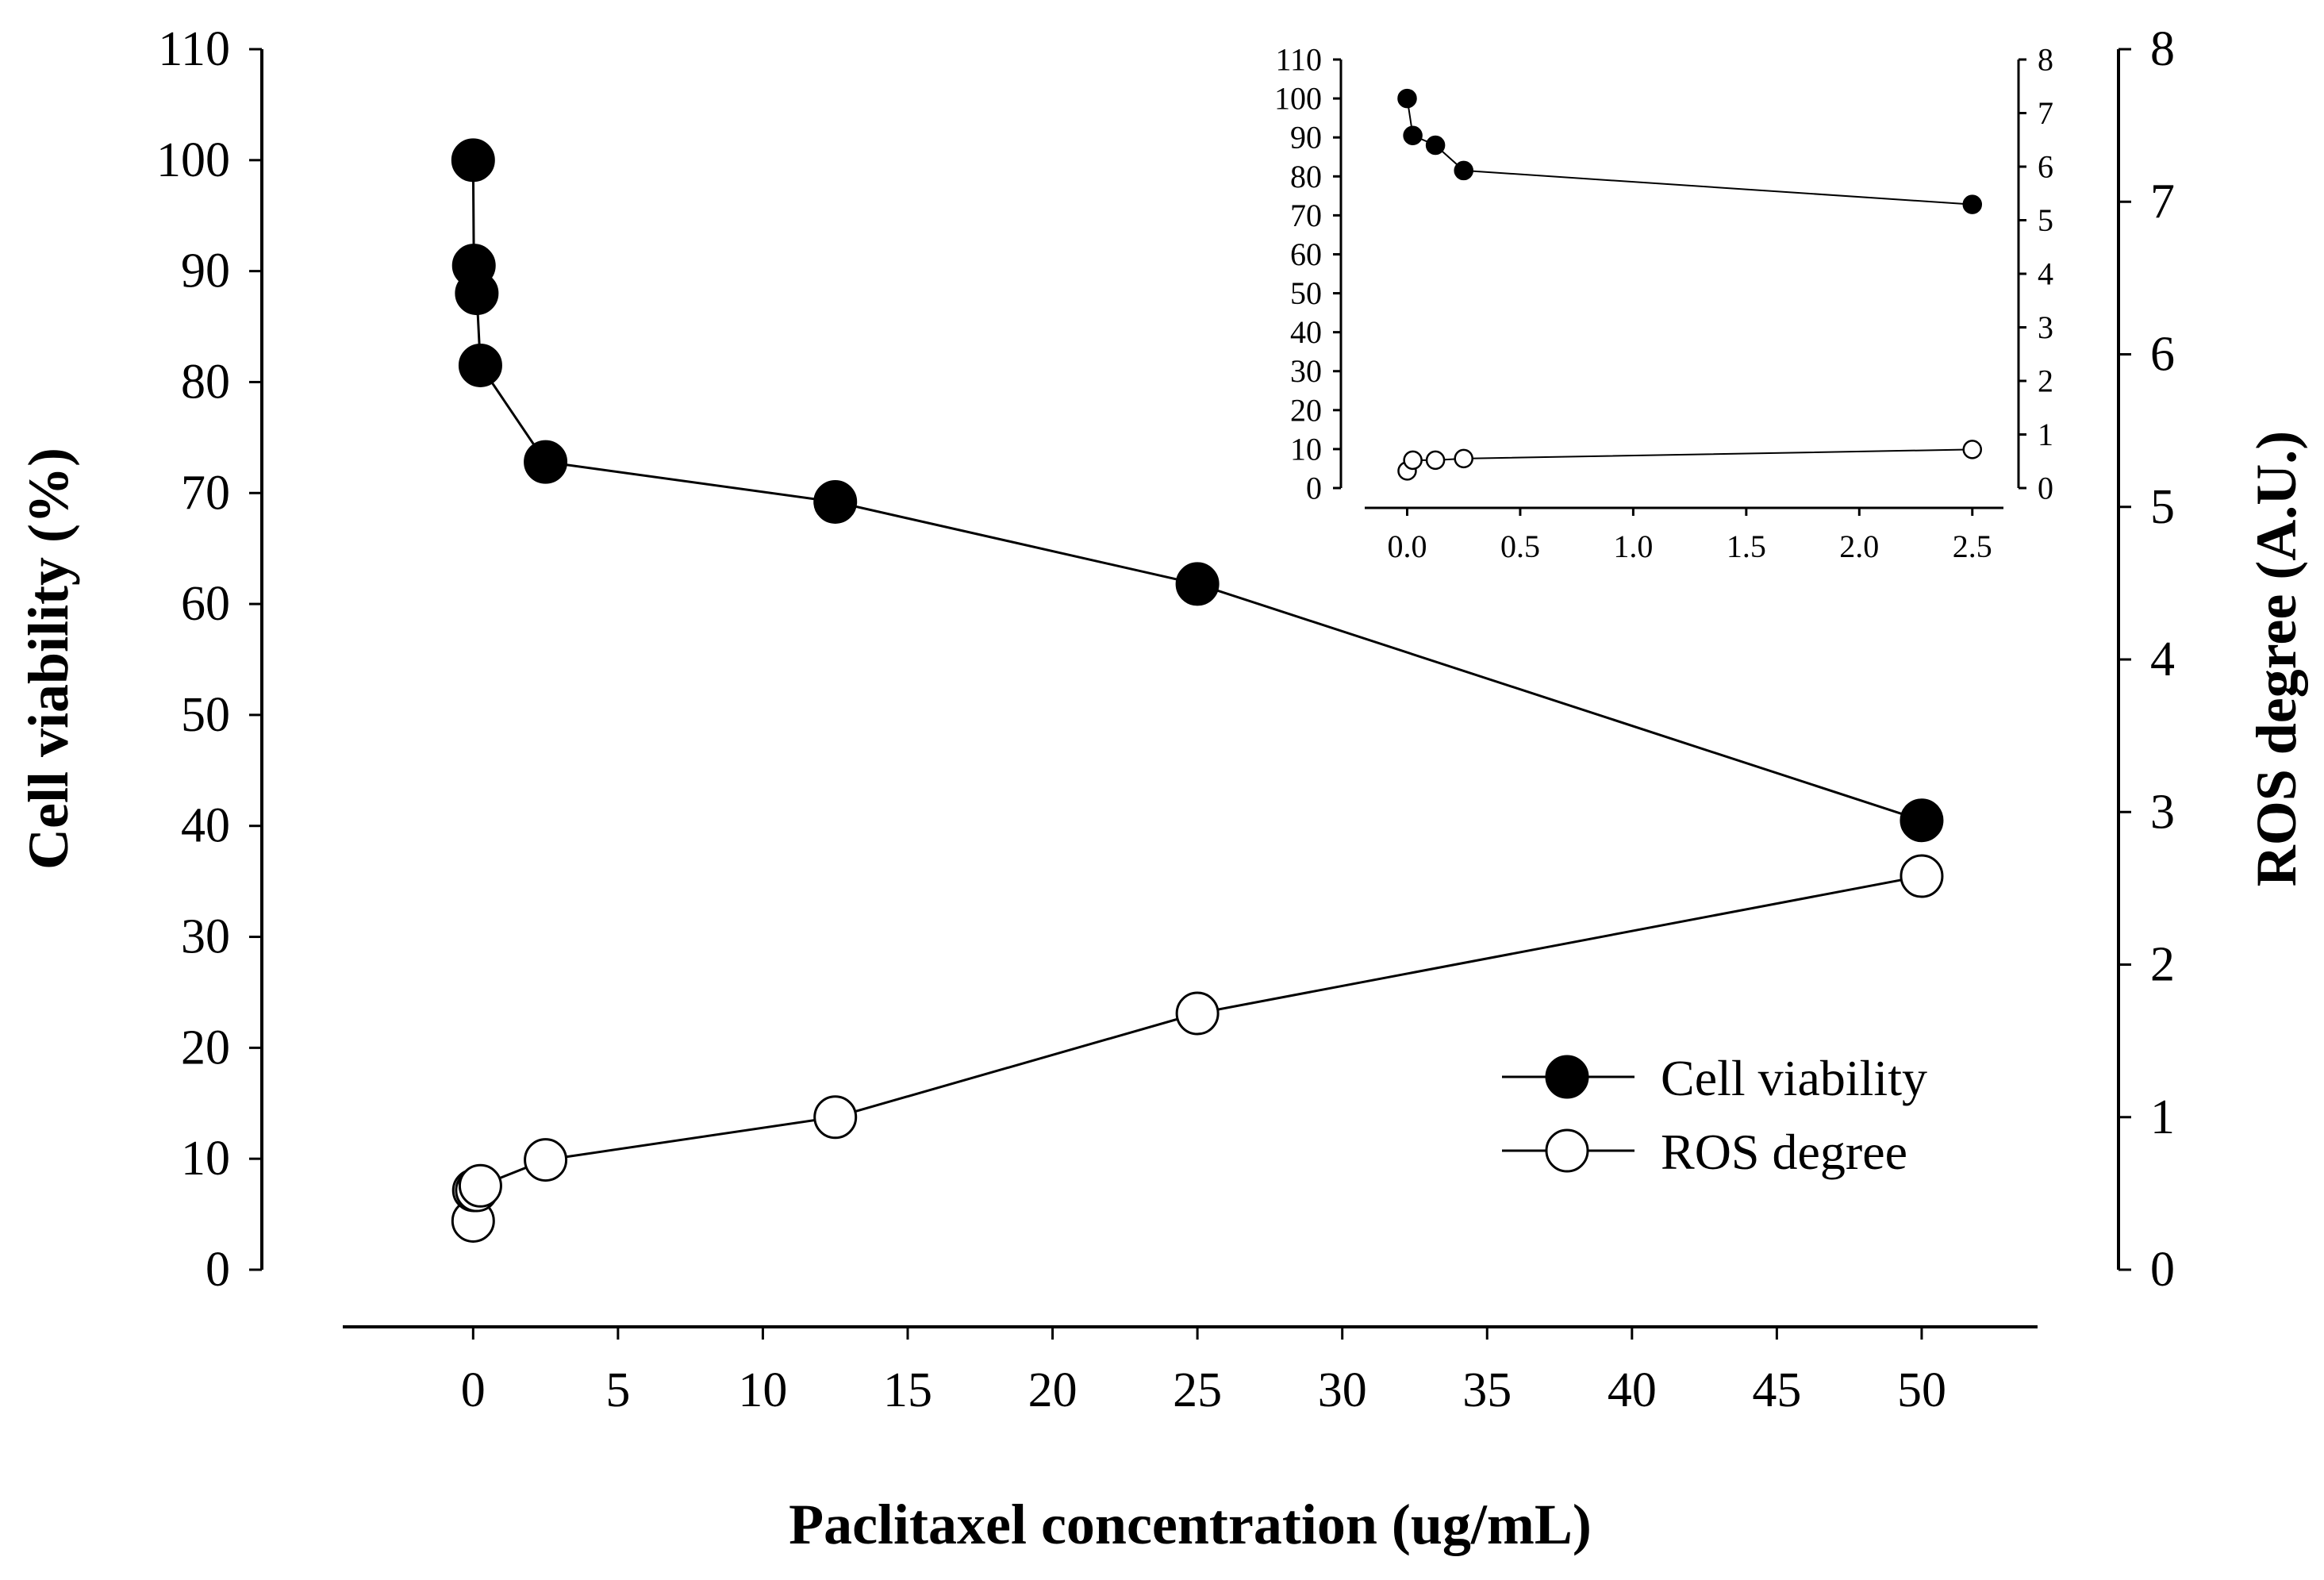 This screenshot has width=2324, height=1580. What do you see at coordinates (1306, 410) in the screenshot?
I see `inset-y-tick-label-20: 20` at bounding box center [1306, 410].